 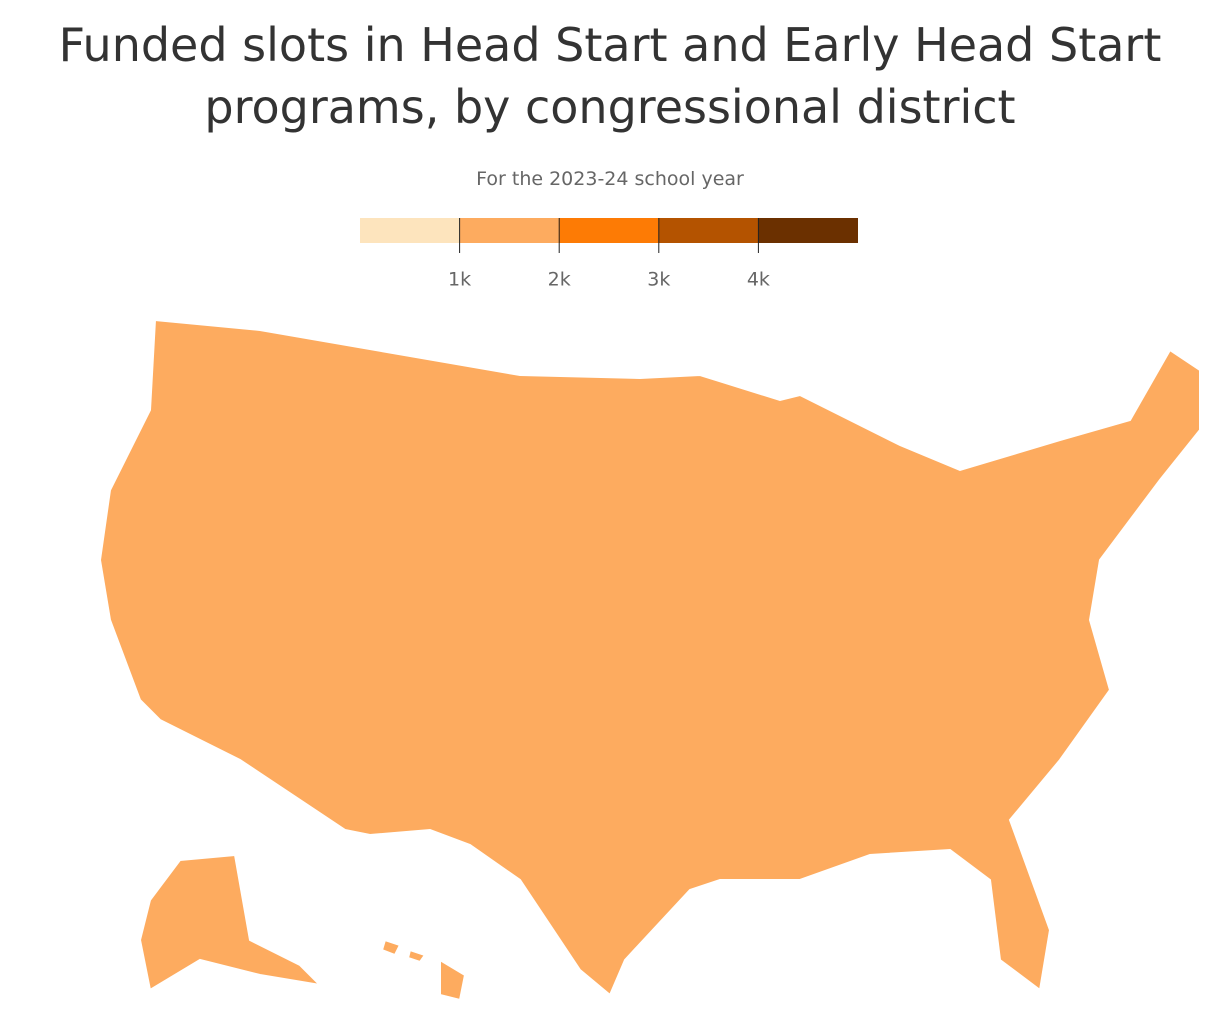 I want to click on legend-tick-label: 1k, so click(x=459, y=280).